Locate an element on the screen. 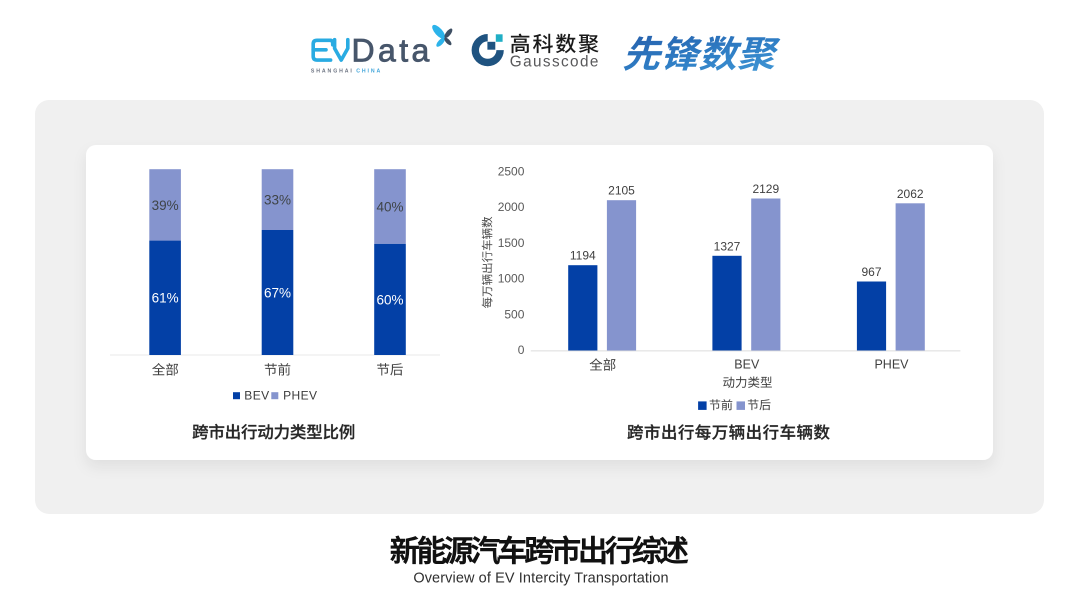 Image resolution: width=1080 pixels, height=608 pixels. svg-text: Data is located at coordinates (392, 50).